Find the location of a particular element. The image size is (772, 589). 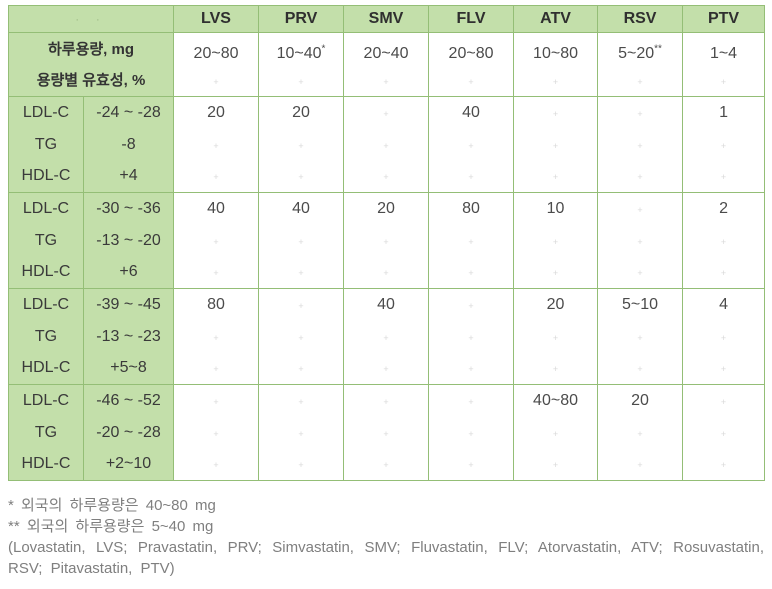

metric-range: +4 is located at coordinates (128, 176).